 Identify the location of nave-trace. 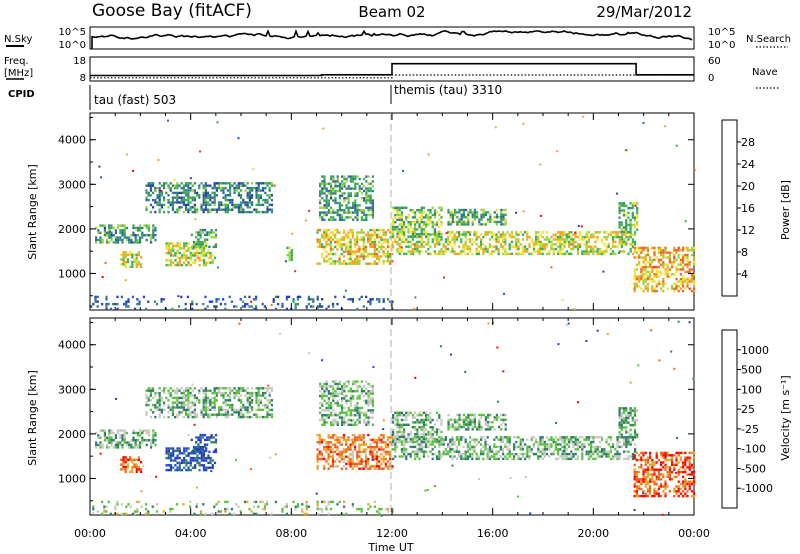
(392, 76).